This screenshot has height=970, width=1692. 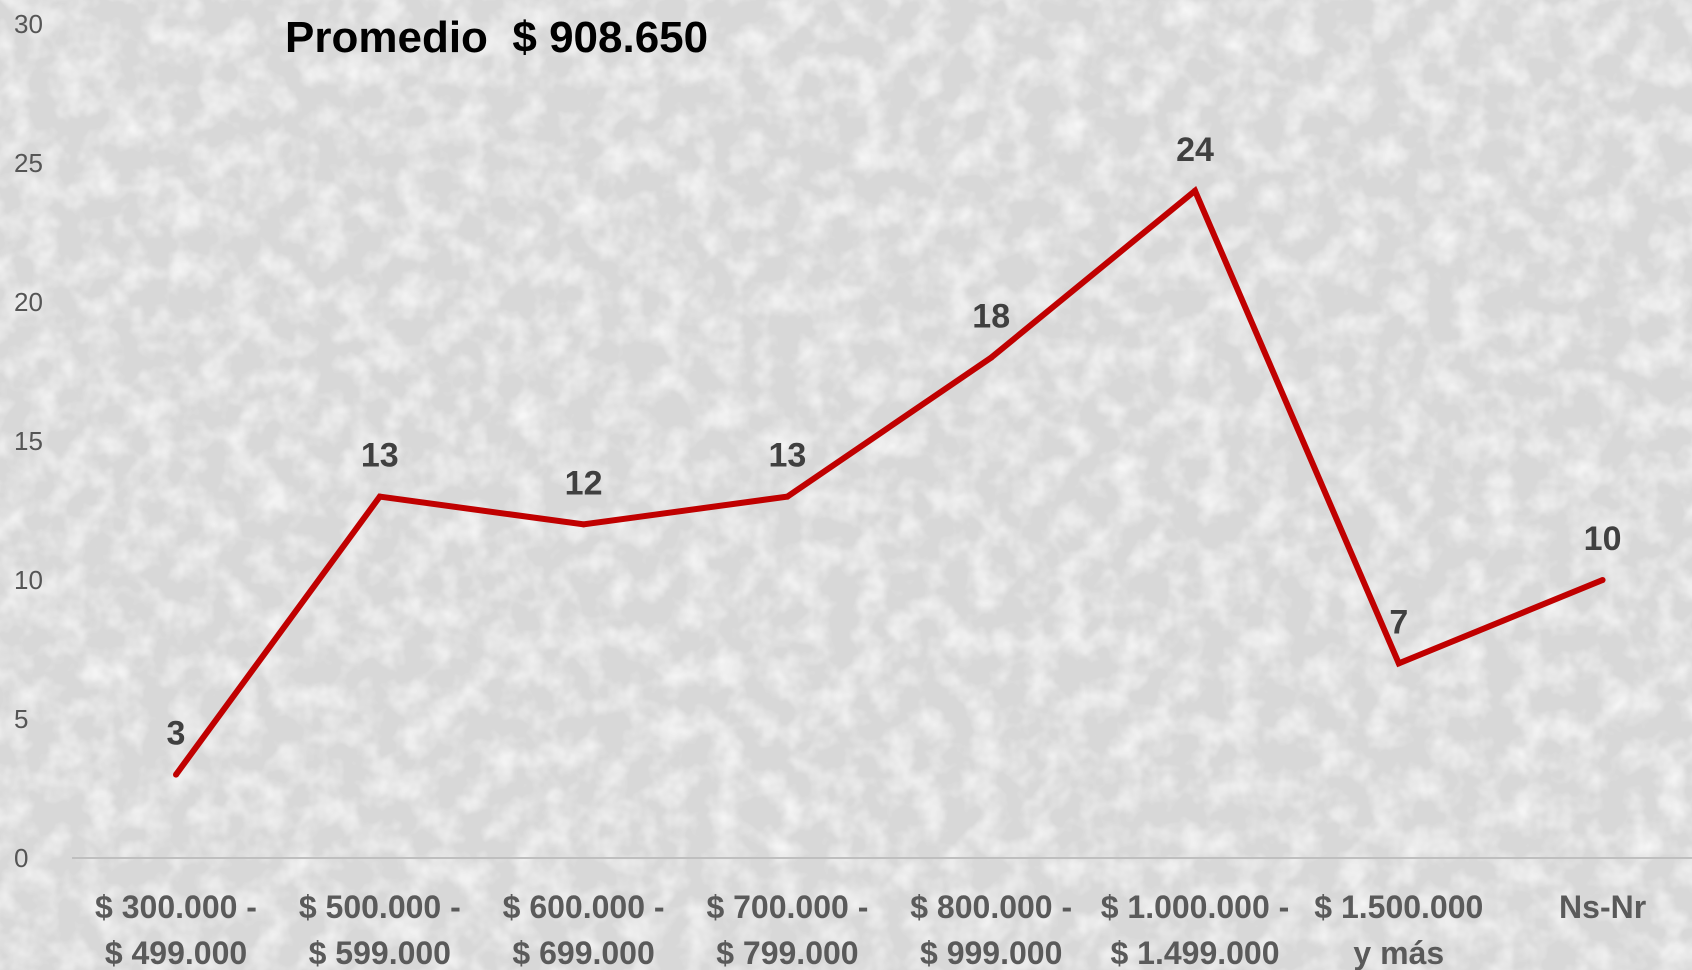 What do you see at coordinates (787, 952) in the screenshot?
I see `x-category-label-line: $ 799.000` at bounding box center [787, 952].